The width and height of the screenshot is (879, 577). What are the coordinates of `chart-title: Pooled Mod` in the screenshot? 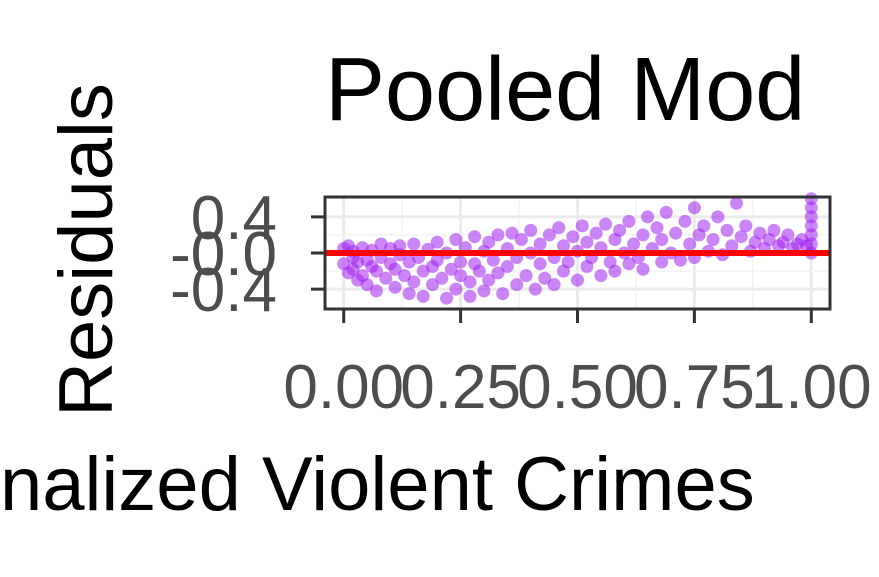 It's located at (565, 90).